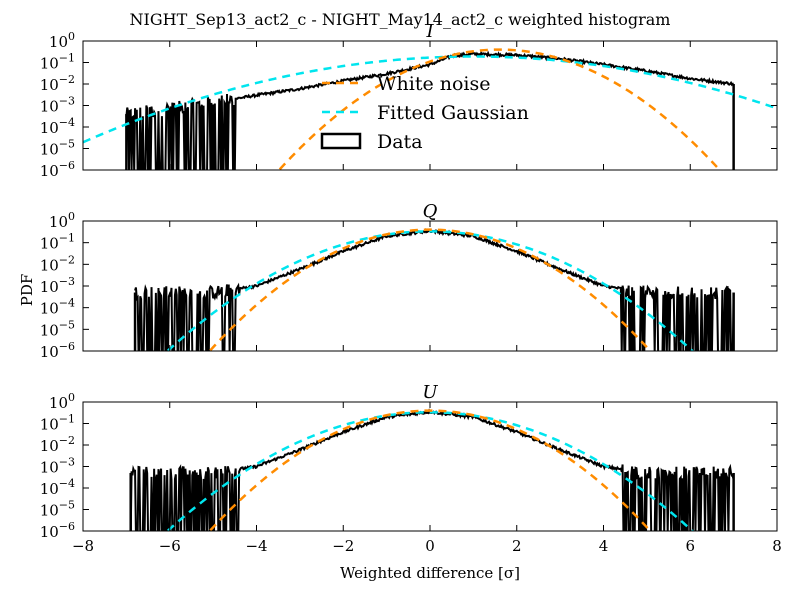 This screenshot has width=800, height=600. Describe the element at coordinates (430, 392) in the screenshot. I see `panel-title-u: U` at that location.